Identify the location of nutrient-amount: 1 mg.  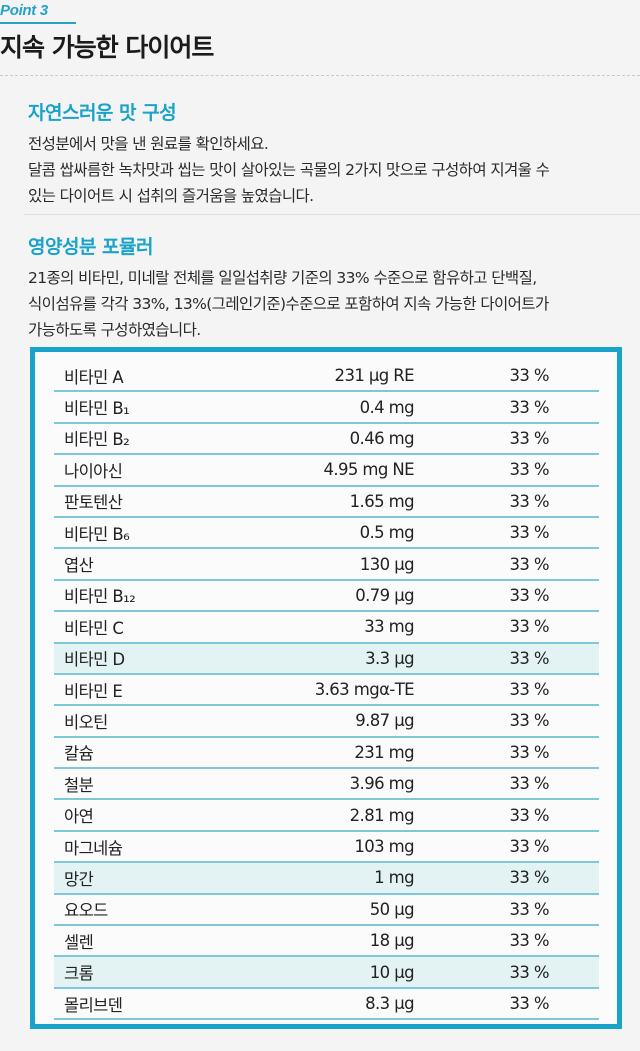
(394, 878).